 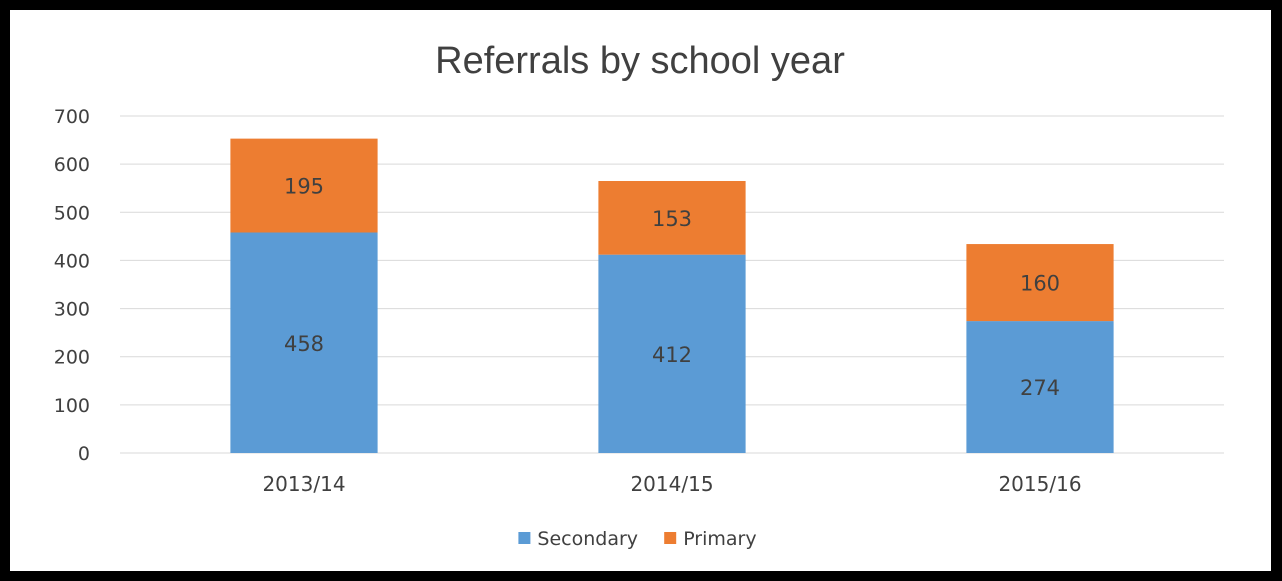 What do you see at coordinates (303, 484) in the screenshot?
I see `x-category-label: 2013/14` at bounding box center [303, 484].